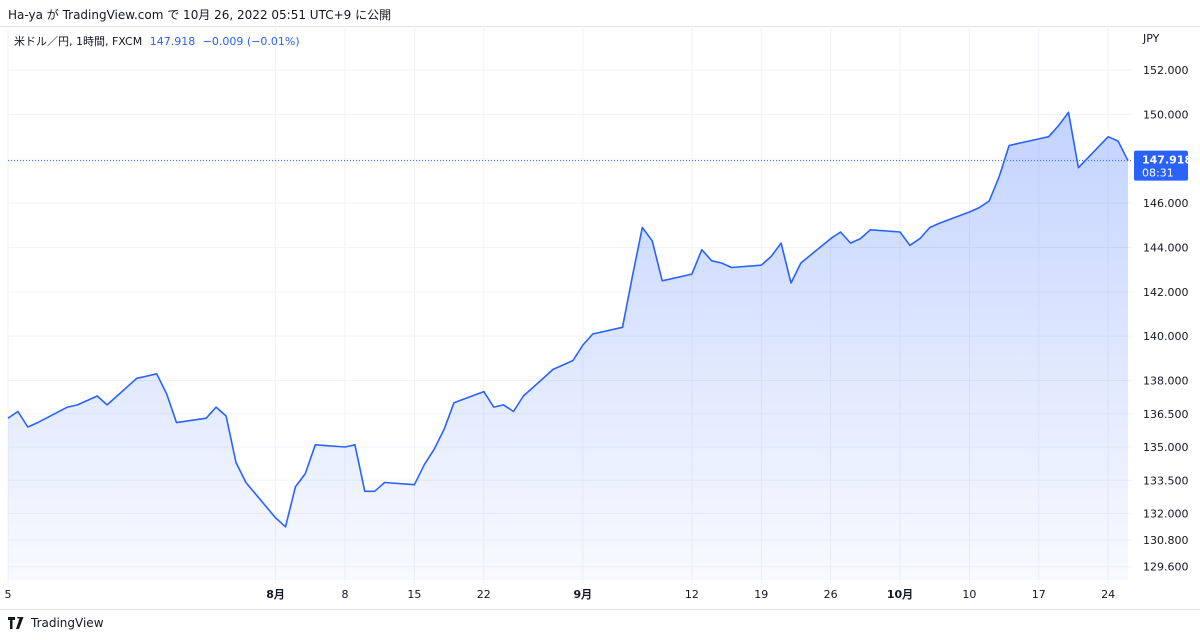 Image resolution: width=1200 pixels, height=640 pixels. What do you see at coordinates (1108, 594) in the screenshot?
I see `x-tick-label: 24` at bounding box center [1108, 594].